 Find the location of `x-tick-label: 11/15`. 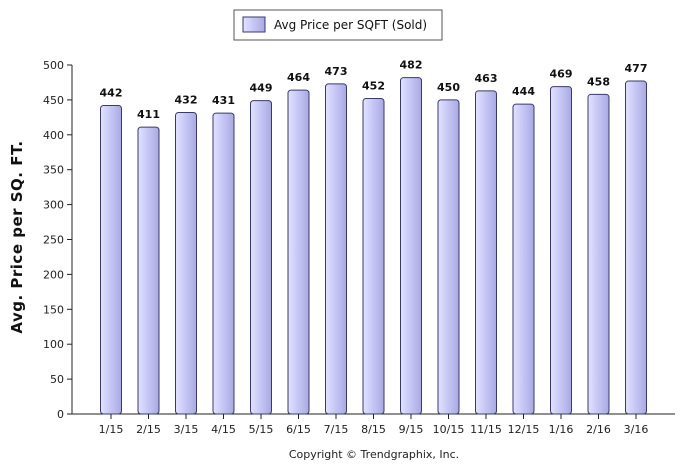

x-tick-label: 11/15 is located at coordinates (486, 429).